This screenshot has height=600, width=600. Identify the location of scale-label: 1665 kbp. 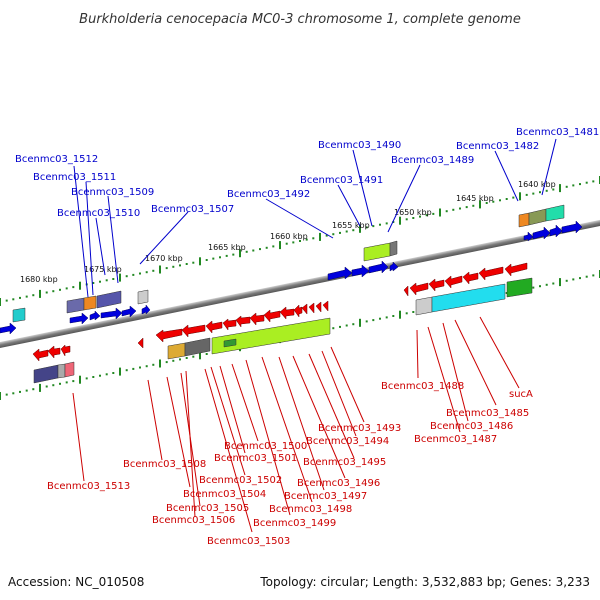
(227, 247).